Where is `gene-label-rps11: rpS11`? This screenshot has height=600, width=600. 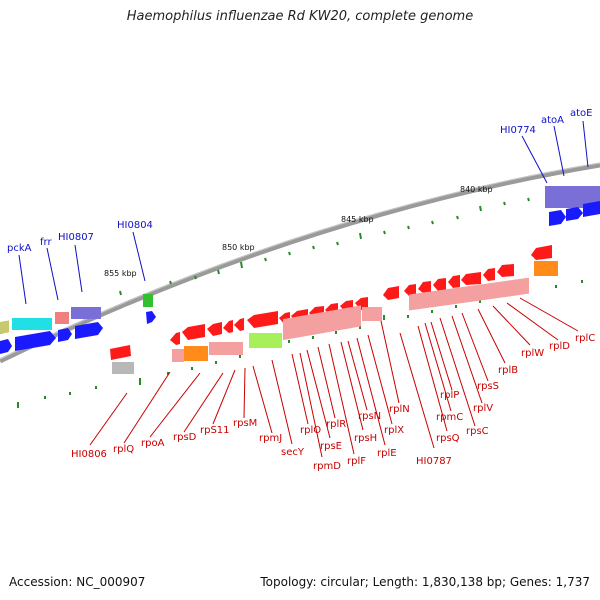 gene-label-rps11: rpS11 is located at coordinates (215, 430).